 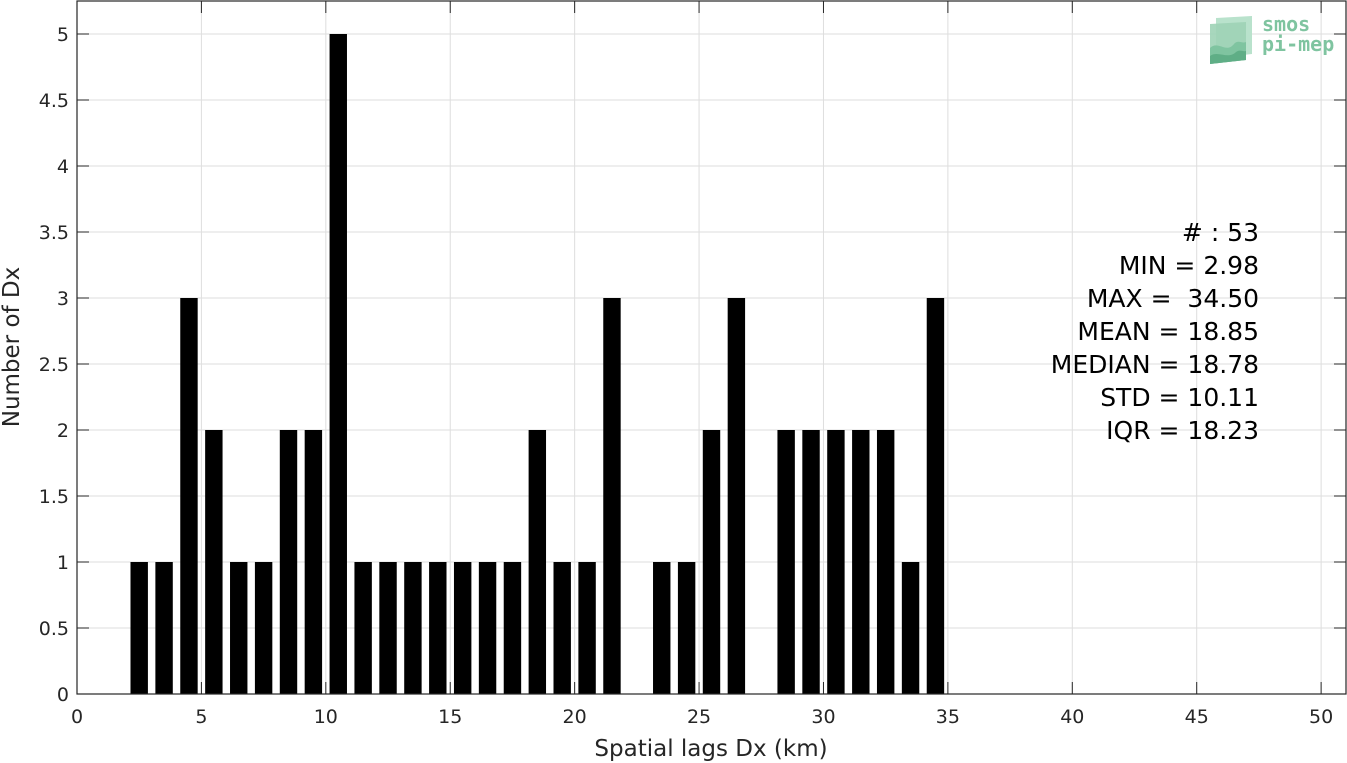 What do you see at coordinates (1179, 397) in the screenshot?
I see `stat-std: STD = 10.11` at bounding box center [1179, 397].